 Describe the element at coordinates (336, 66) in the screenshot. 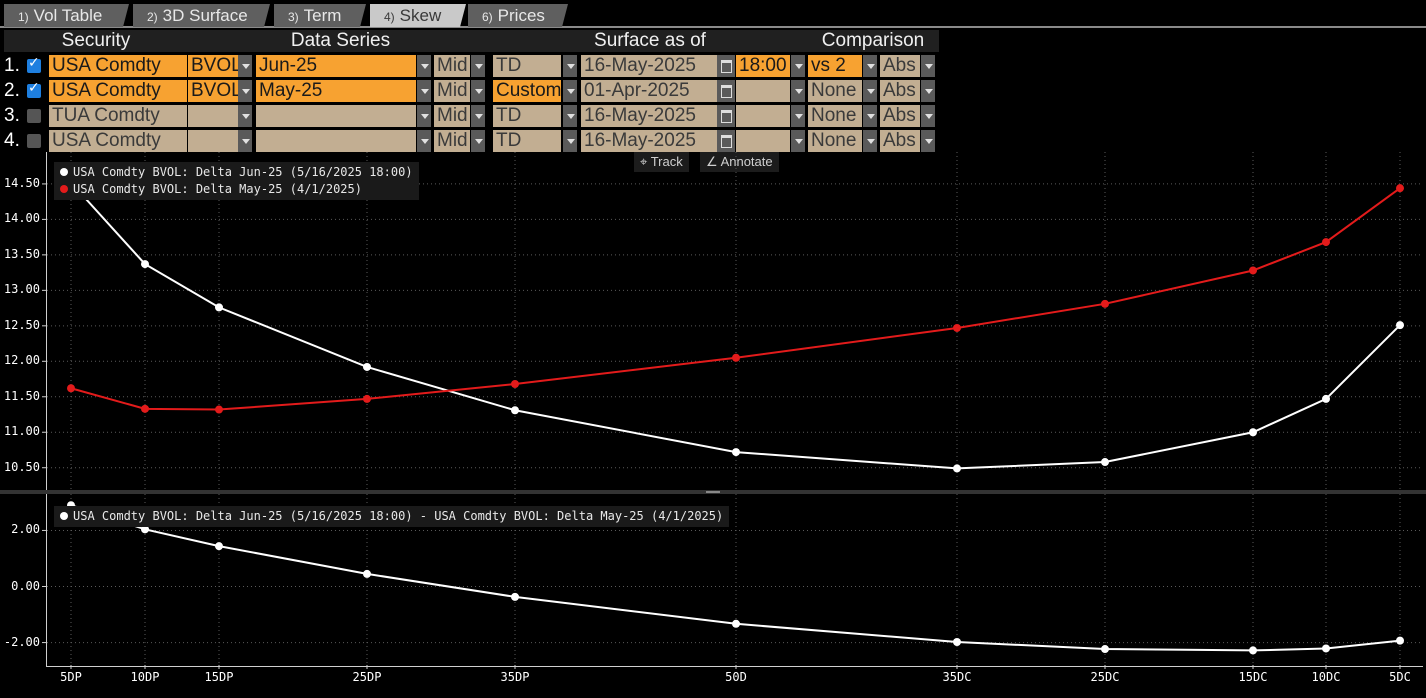

I see `series-field: Jun-25` at that location.